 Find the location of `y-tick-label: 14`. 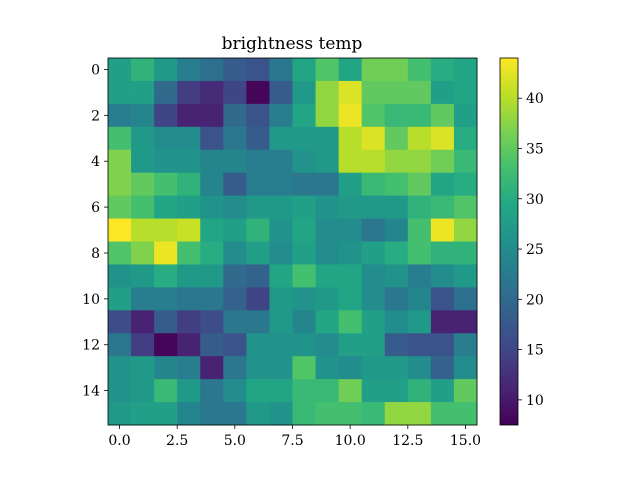

y-tick-label: 14 is located at coordinates (91, 392).